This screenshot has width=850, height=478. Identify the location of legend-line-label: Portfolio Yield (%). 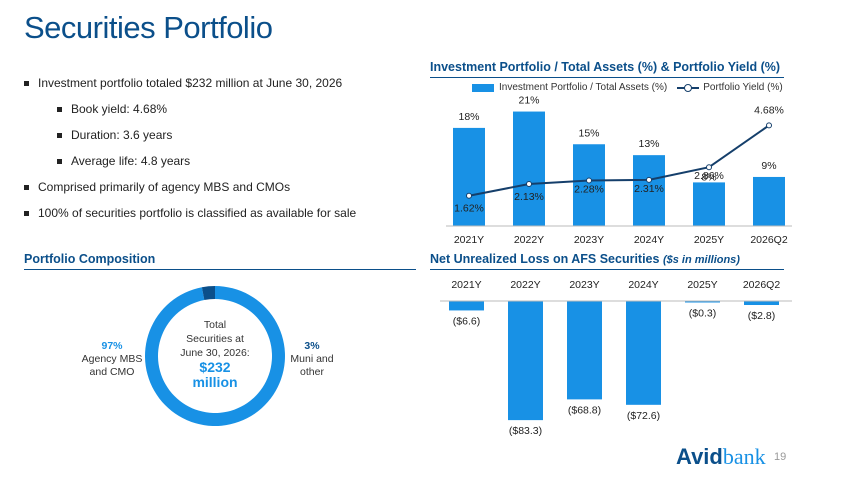
(743, 87).